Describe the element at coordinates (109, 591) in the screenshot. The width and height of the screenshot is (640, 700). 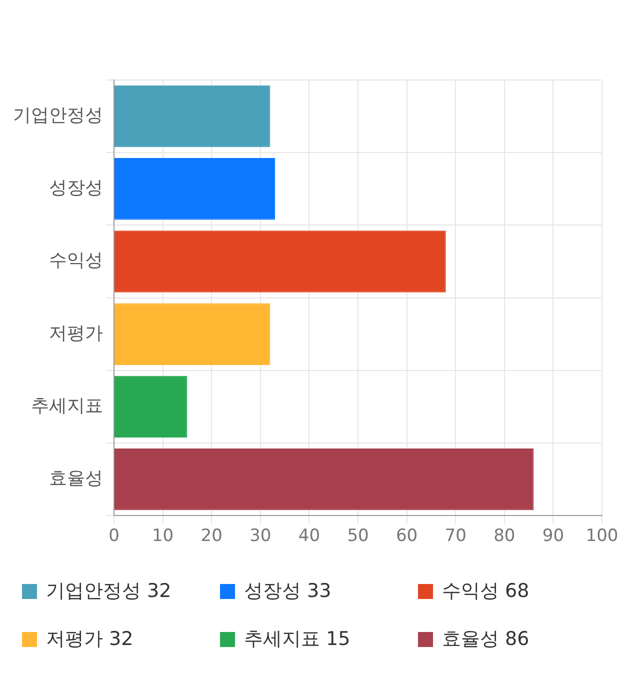
I see `legend-label: 기업안정성 32` at that location.